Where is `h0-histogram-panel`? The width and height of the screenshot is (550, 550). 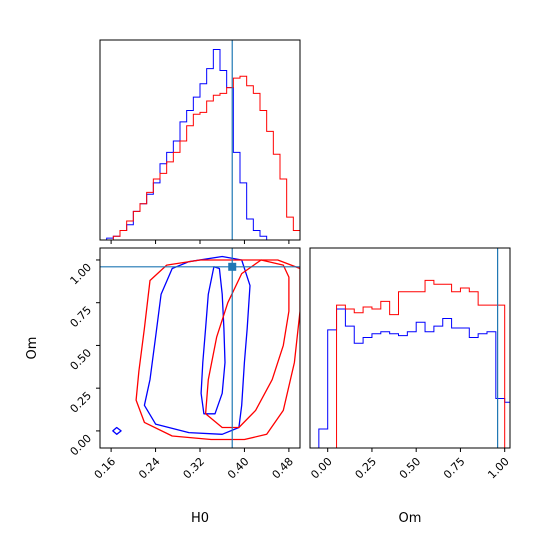
h0-histogram-panel is located at coordinates (200, 141).